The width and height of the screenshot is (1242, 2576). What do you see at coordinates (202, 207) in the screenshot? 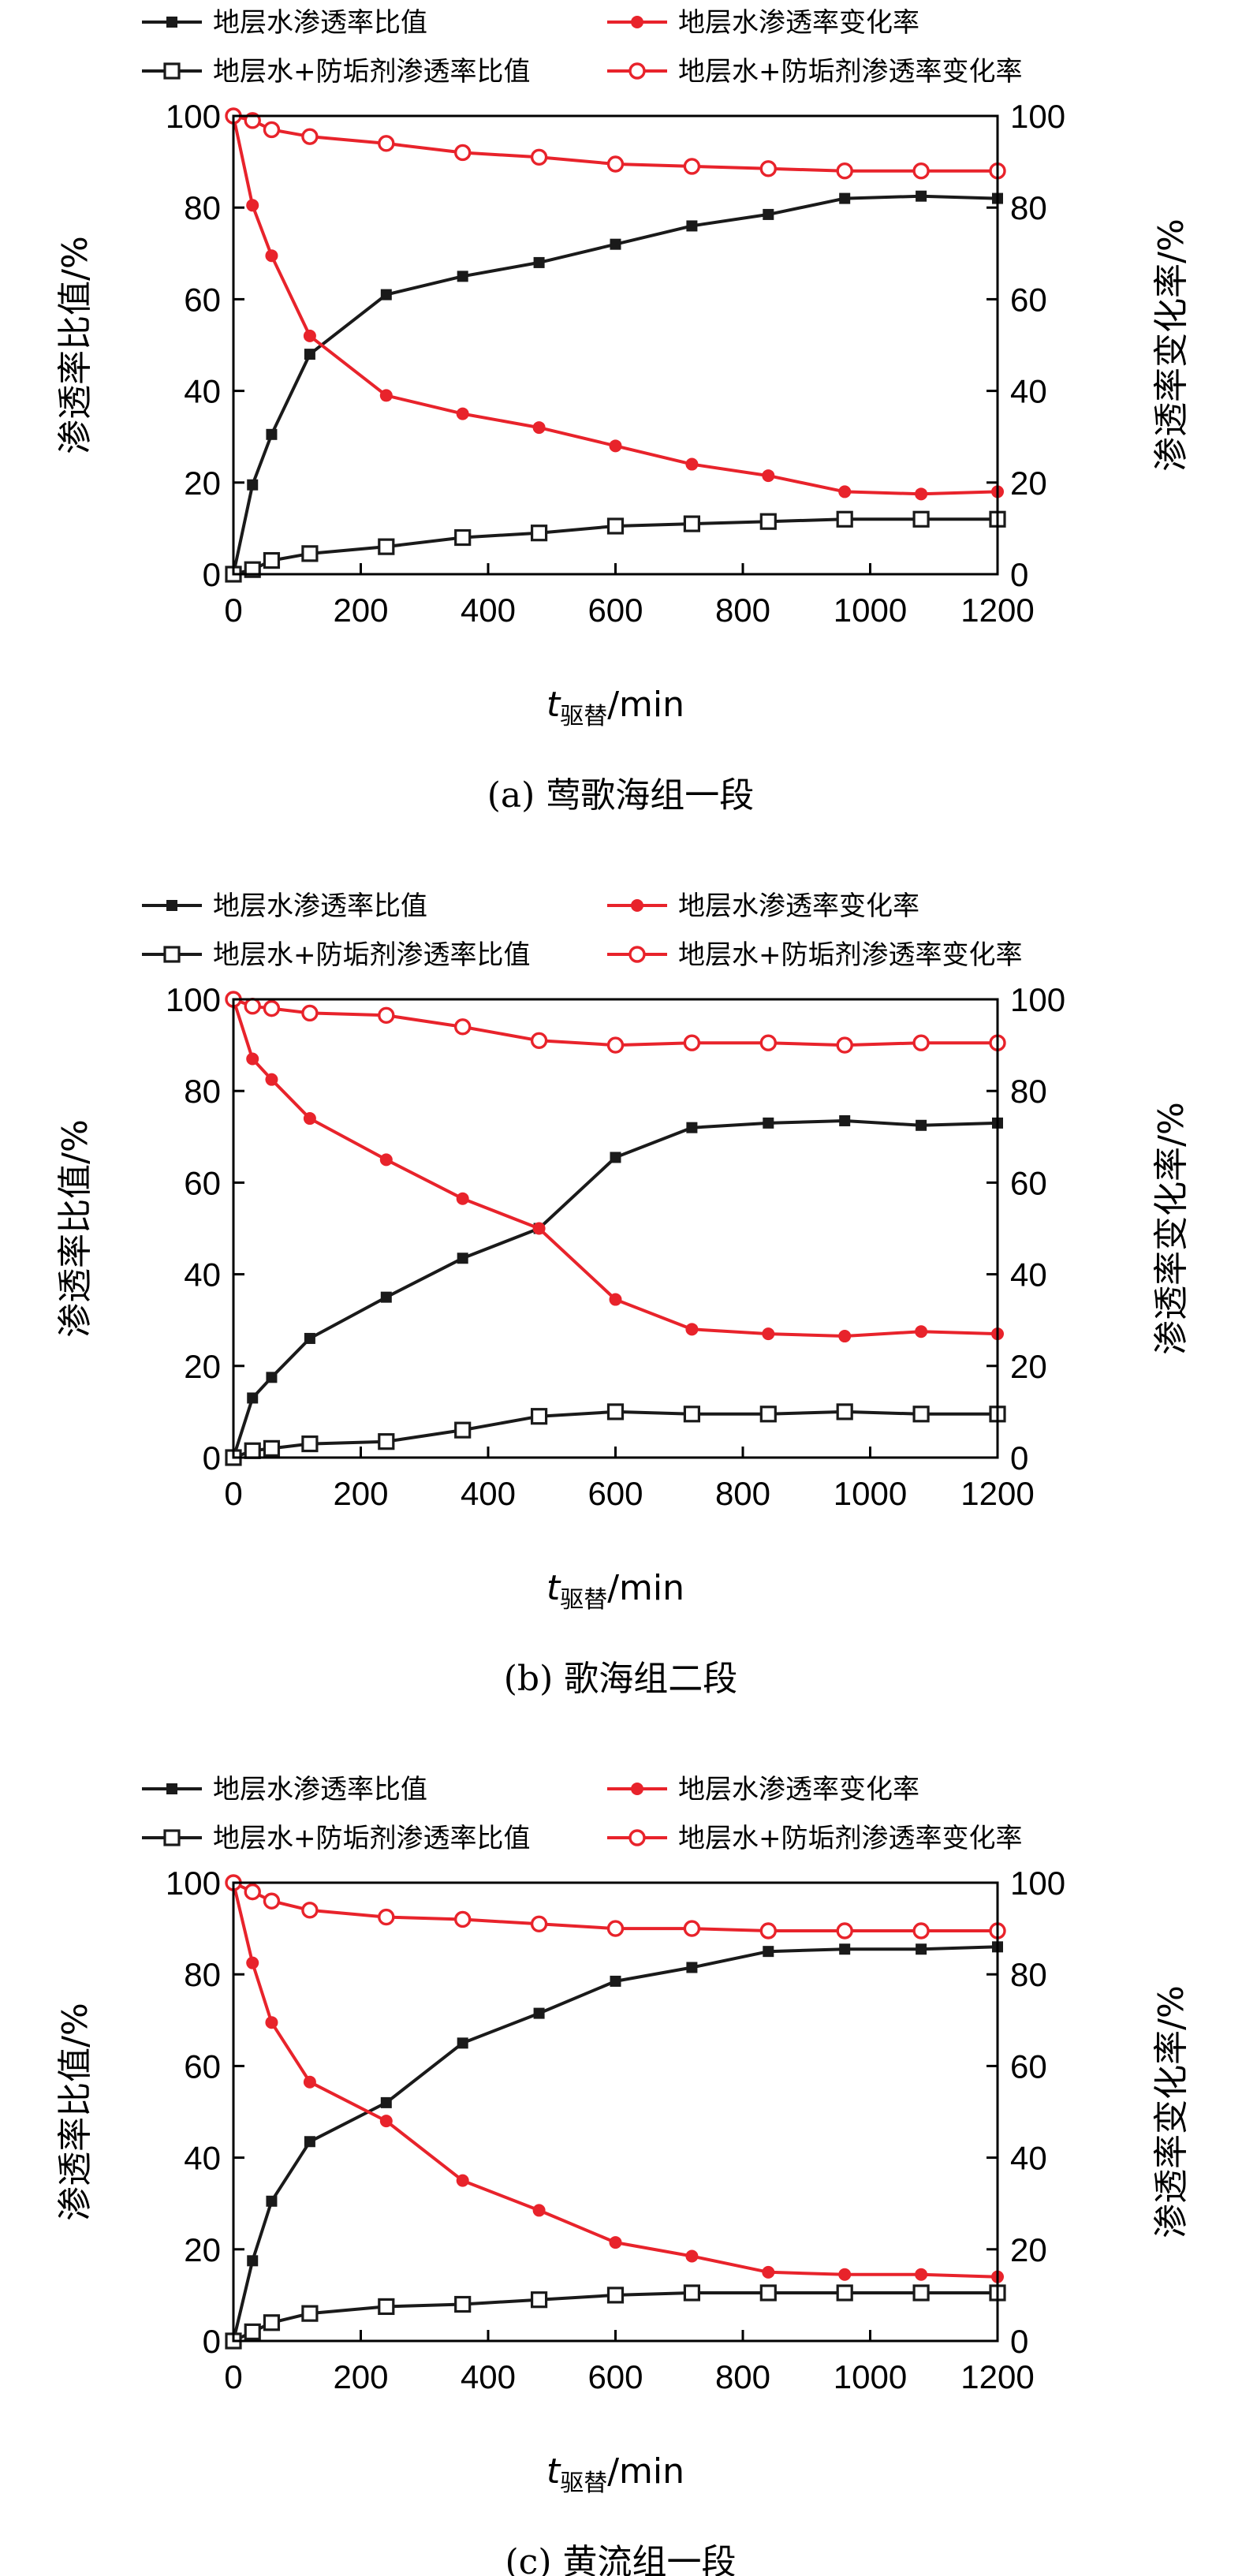
I see `y-tick-label: 80` at bounding box center [202, 207].